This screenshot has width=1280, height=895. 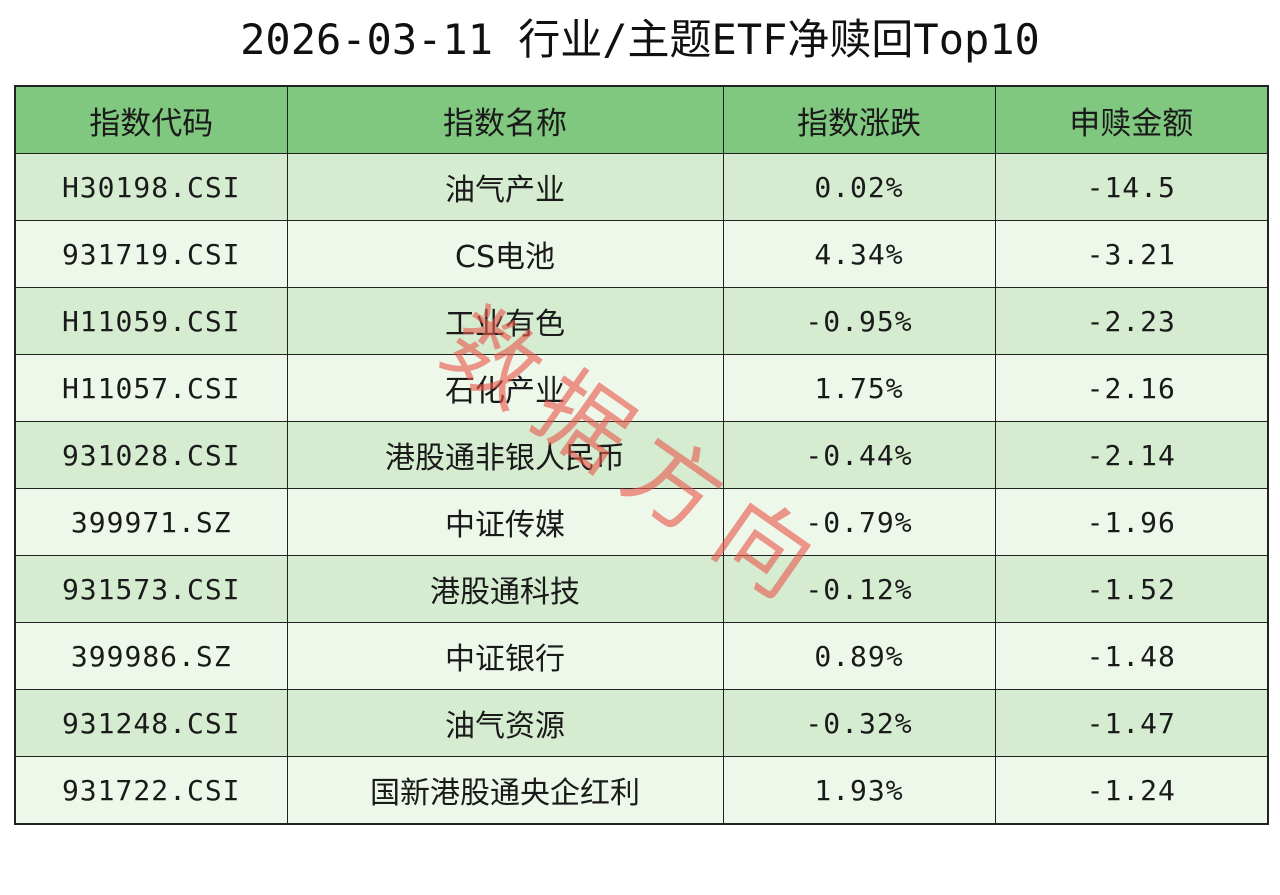 I want to click on column-header-index-name: 指数名称, so click(x=505, y=119).